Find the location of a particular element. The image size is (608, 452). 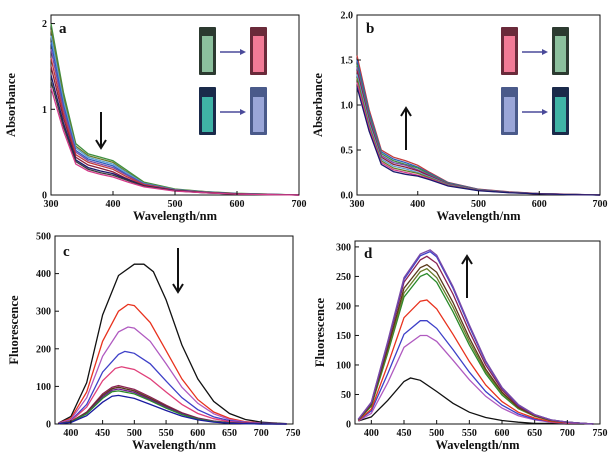

y-tick-label: 250 is located at coordinates (343, 277).